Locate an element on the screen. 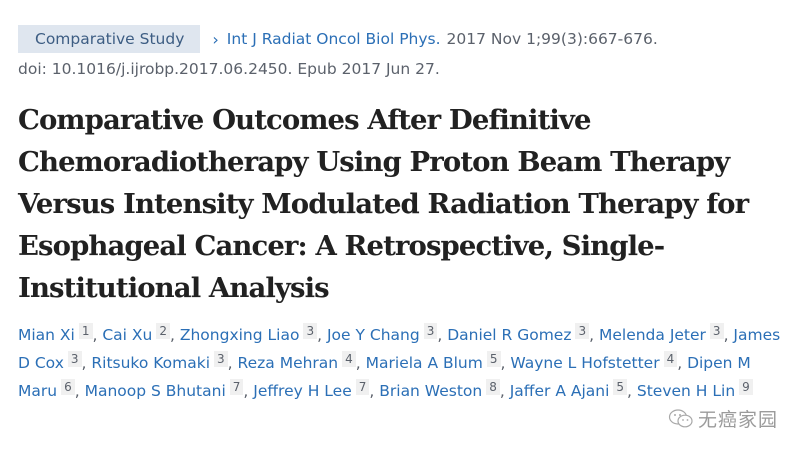 The height and width of the screenshot is (455, 800). author-link: Ritsuko Komaki is located at coordinates (151, 363).